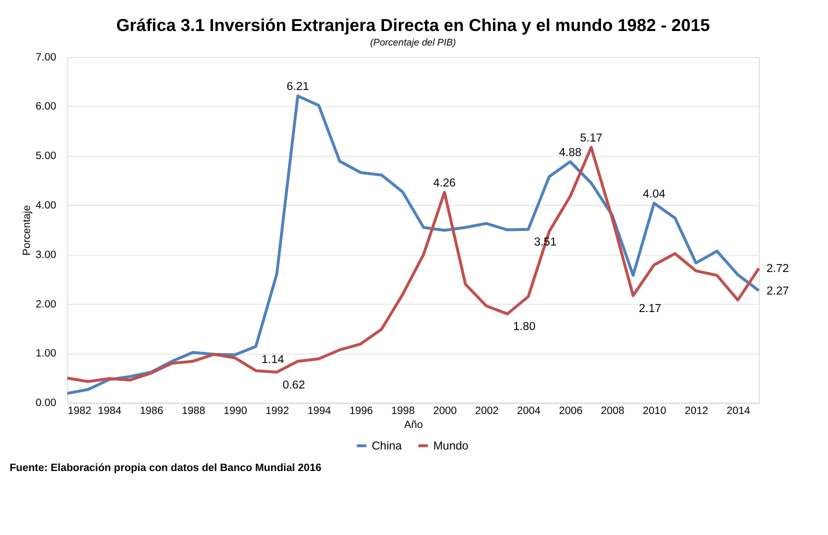 This screenshot has height=535, width=828. Describe the element at coordinates (293, 385) in the screenshot. I see `data-label: 0.62` at that location.